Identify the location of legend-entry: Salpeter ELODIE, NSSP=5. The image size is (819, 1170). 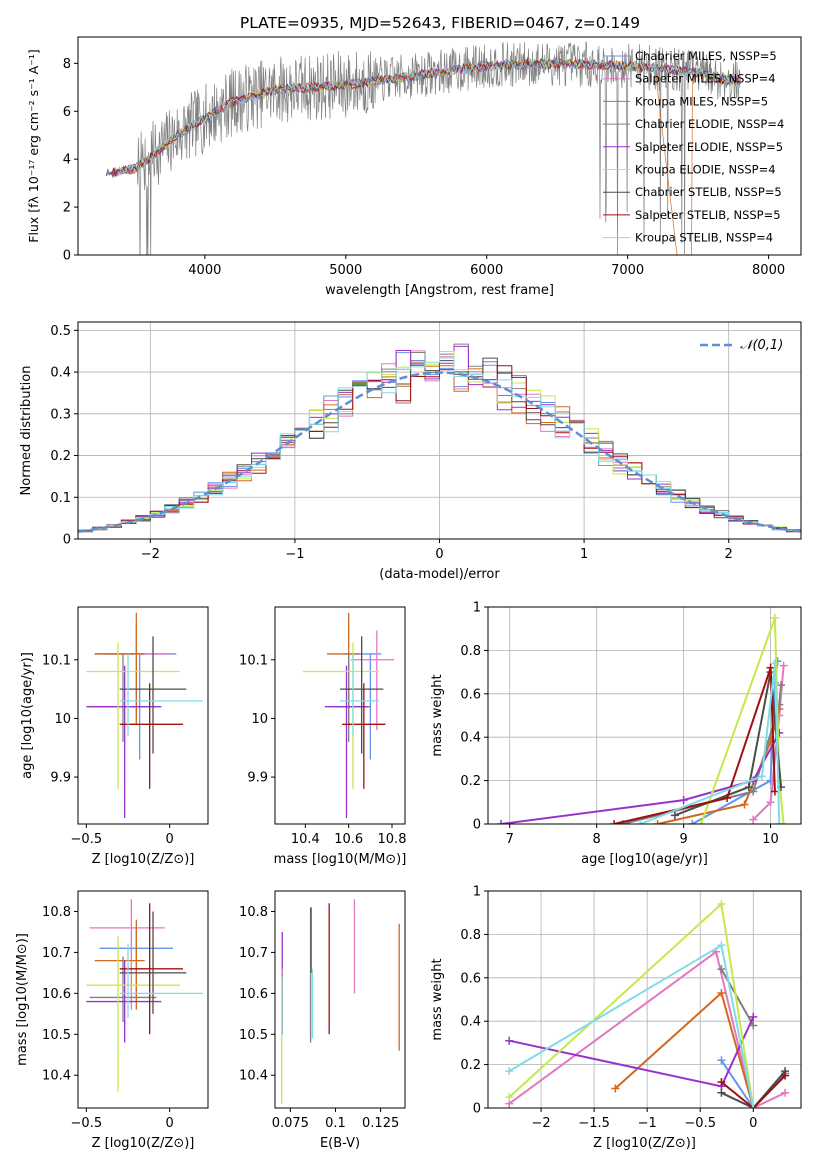
(709, 147).